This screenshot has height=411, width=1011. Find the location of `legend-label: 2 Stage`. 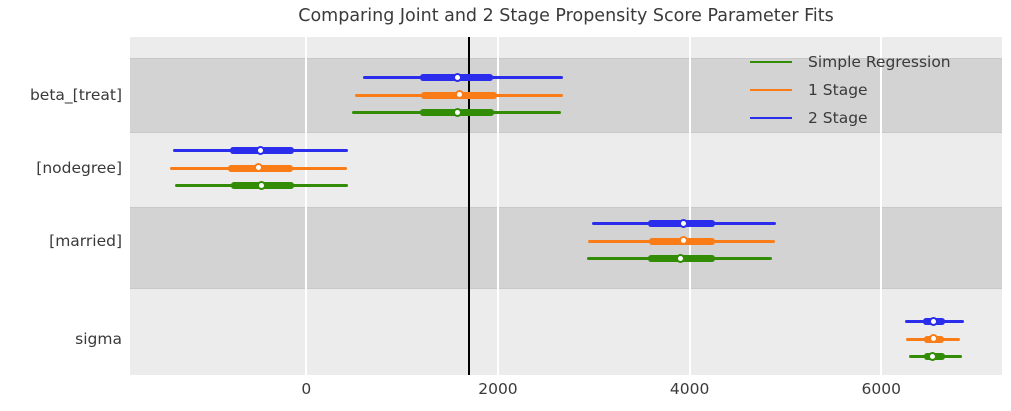

legend-label: 2 Stage is located at coordinates (838, 118).